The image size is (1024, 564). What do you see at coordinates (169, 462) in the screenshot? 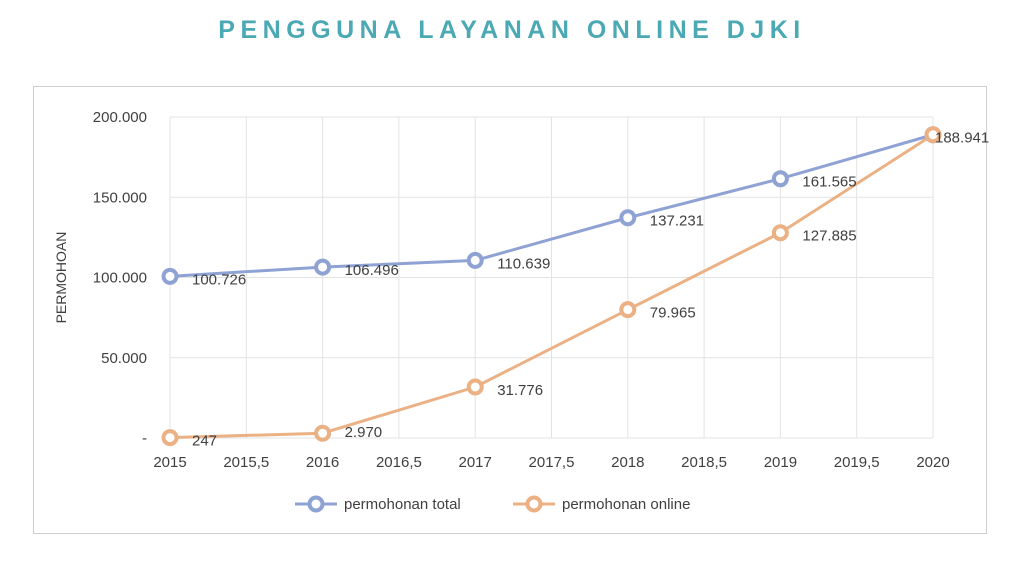
I see `x-tick-label: 2015` at bounding box center [169, 462].